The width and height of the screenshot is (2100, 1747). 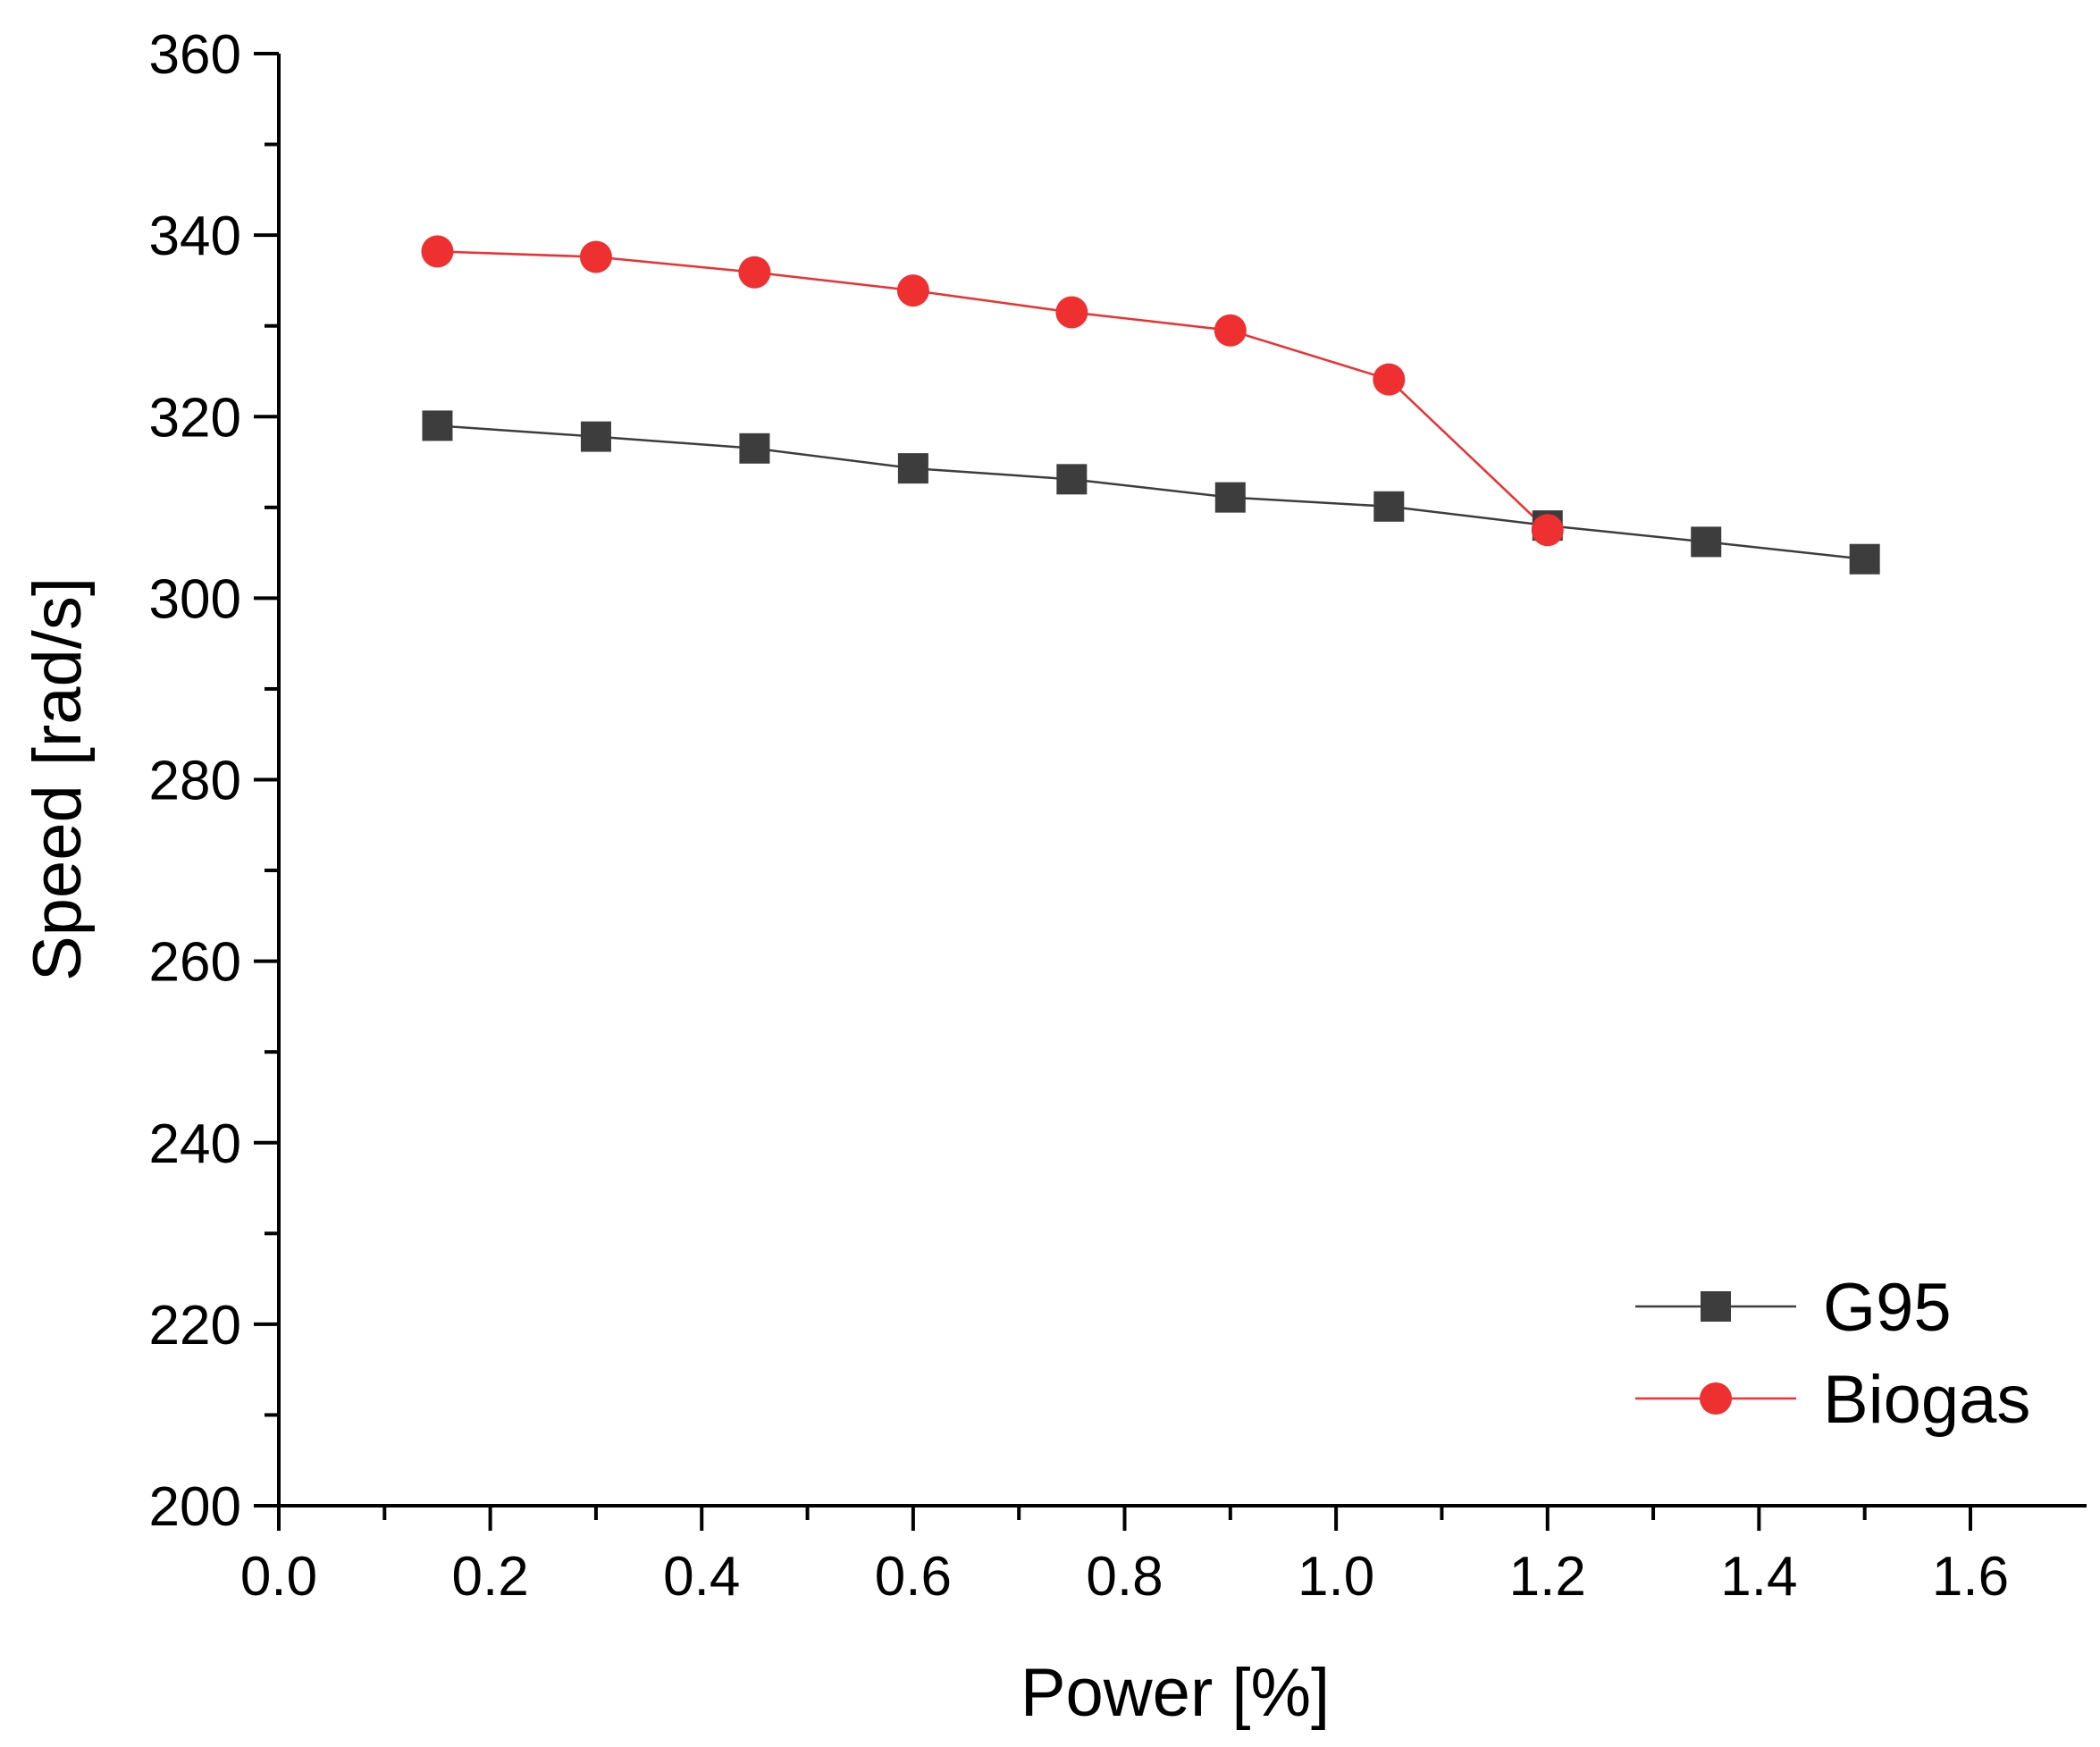 I want to click on x-tick-label: 0.8, so click(x=1124, y=1577).